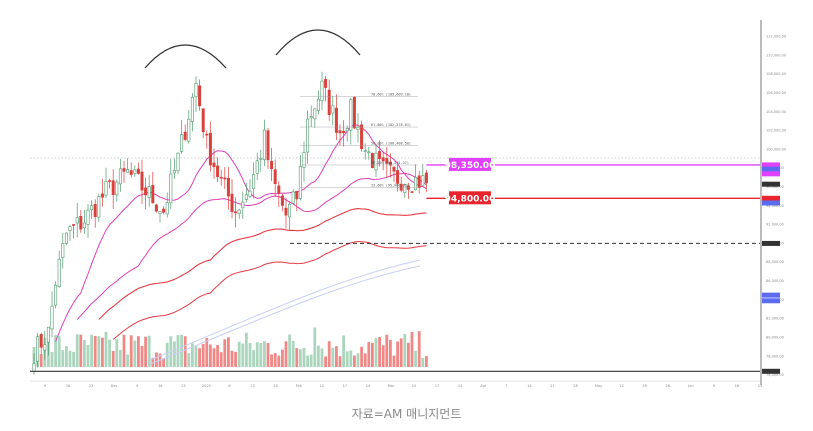 Image resolution: width=813 pixels, height=431 pixels. I want to click on y-tick-label: 102,000.00, so click(776, 131).